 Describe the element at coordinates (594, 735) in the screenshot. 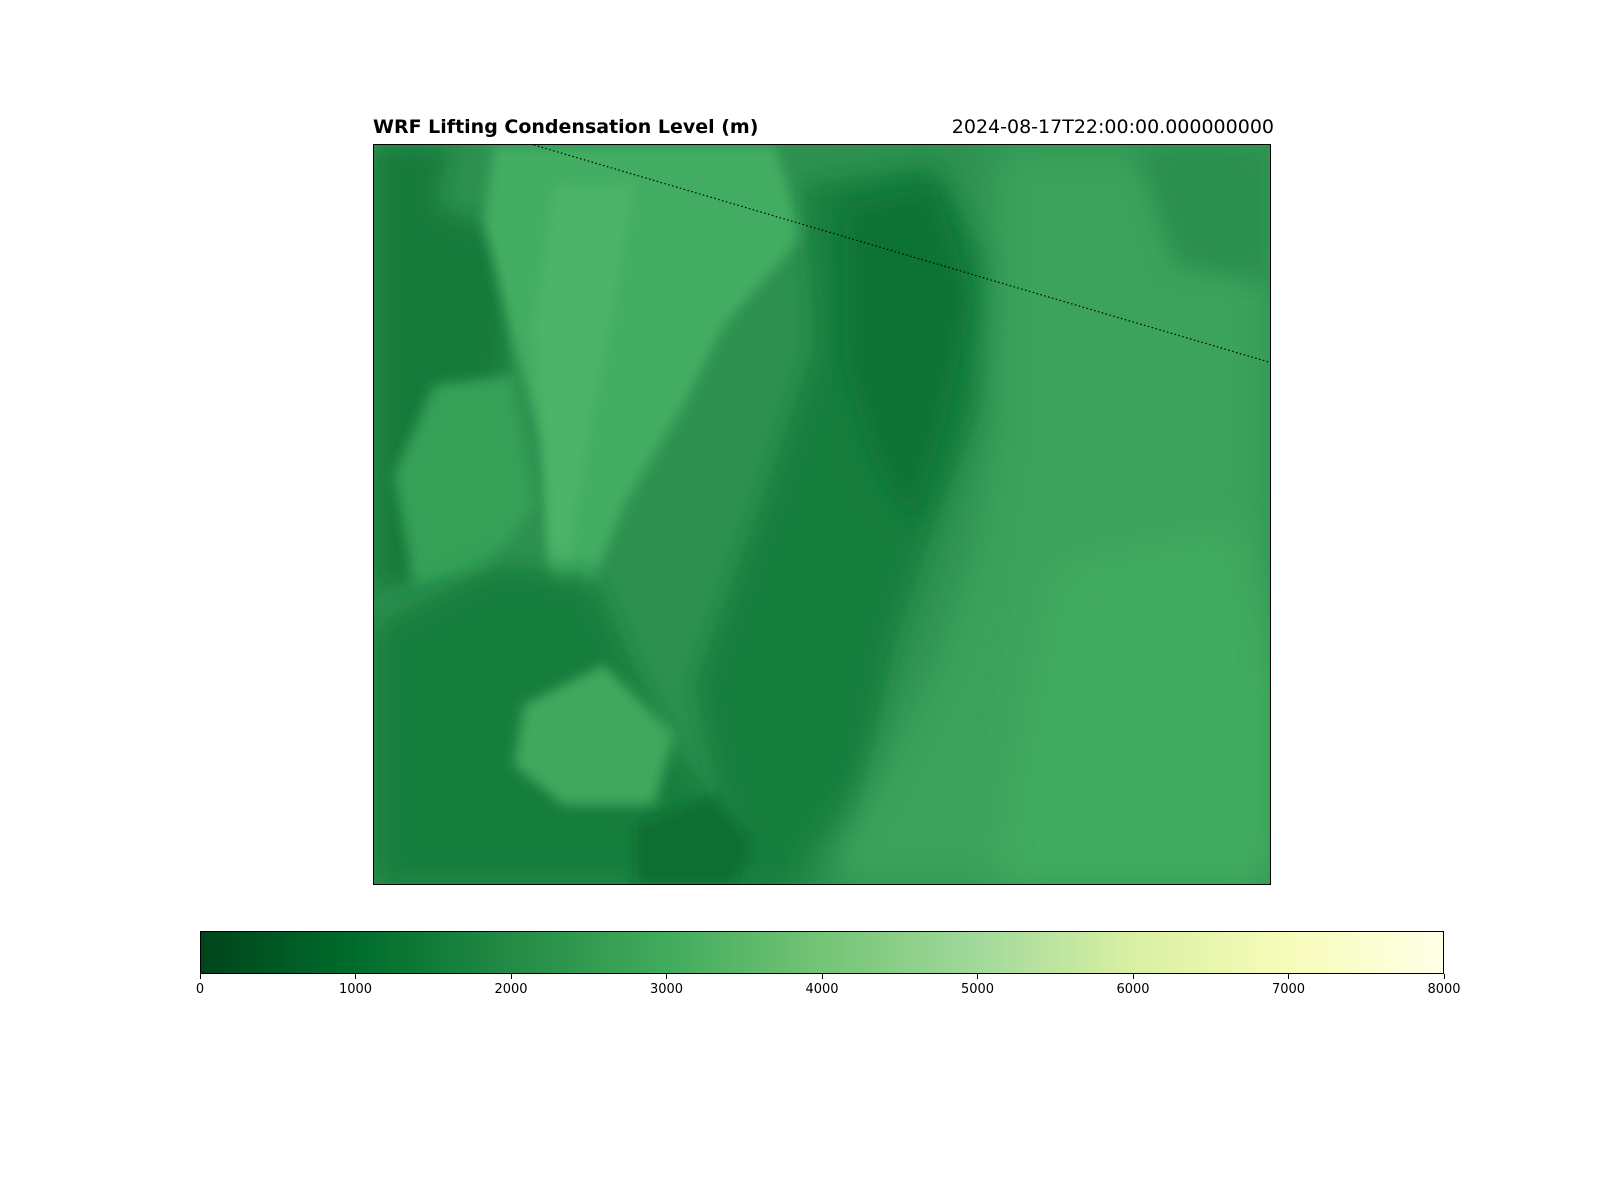

I see `lcl-patch-south-light` at that location.